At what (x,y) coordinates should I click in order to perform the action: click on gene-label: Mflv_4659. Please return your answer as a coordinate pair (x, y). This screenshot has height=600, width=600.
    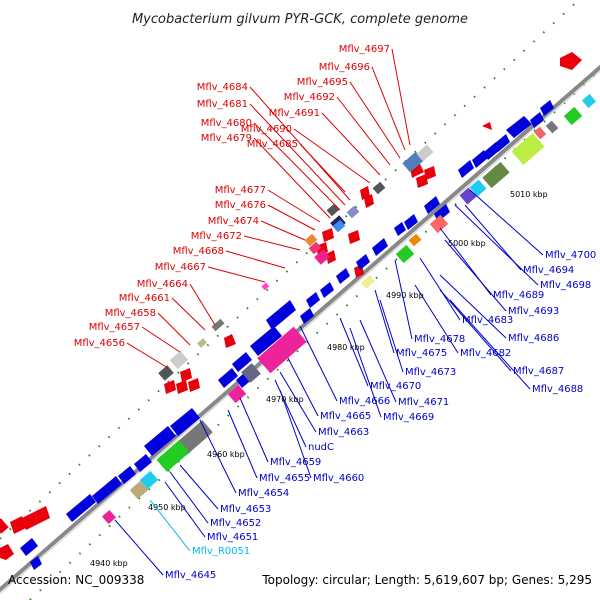
    Looking at the image, I should click on (295, 462).